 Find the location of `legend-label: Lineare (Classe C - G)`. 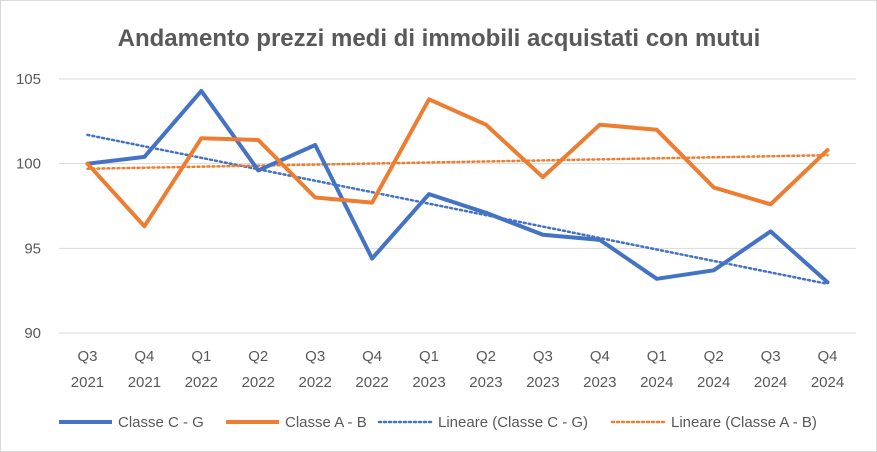

legend-label: Lineare (Classe C - G) is located at coordinates (513, 422).